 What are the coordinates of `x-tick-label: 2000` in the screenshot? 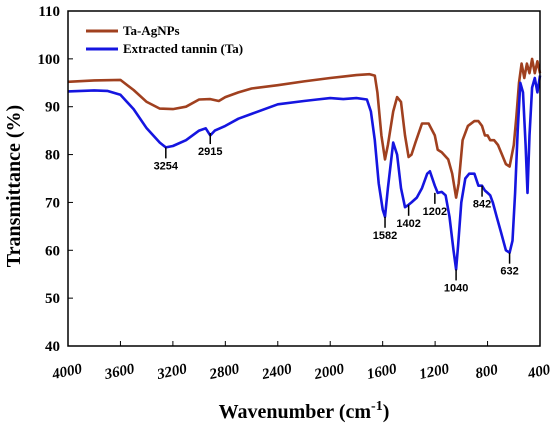 It's located at (329, 372).